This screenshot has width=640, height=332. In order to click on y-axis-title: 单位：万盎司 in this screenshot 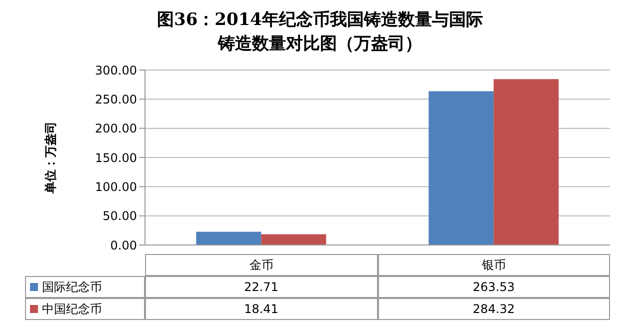, I will do `click(50, 158)`.